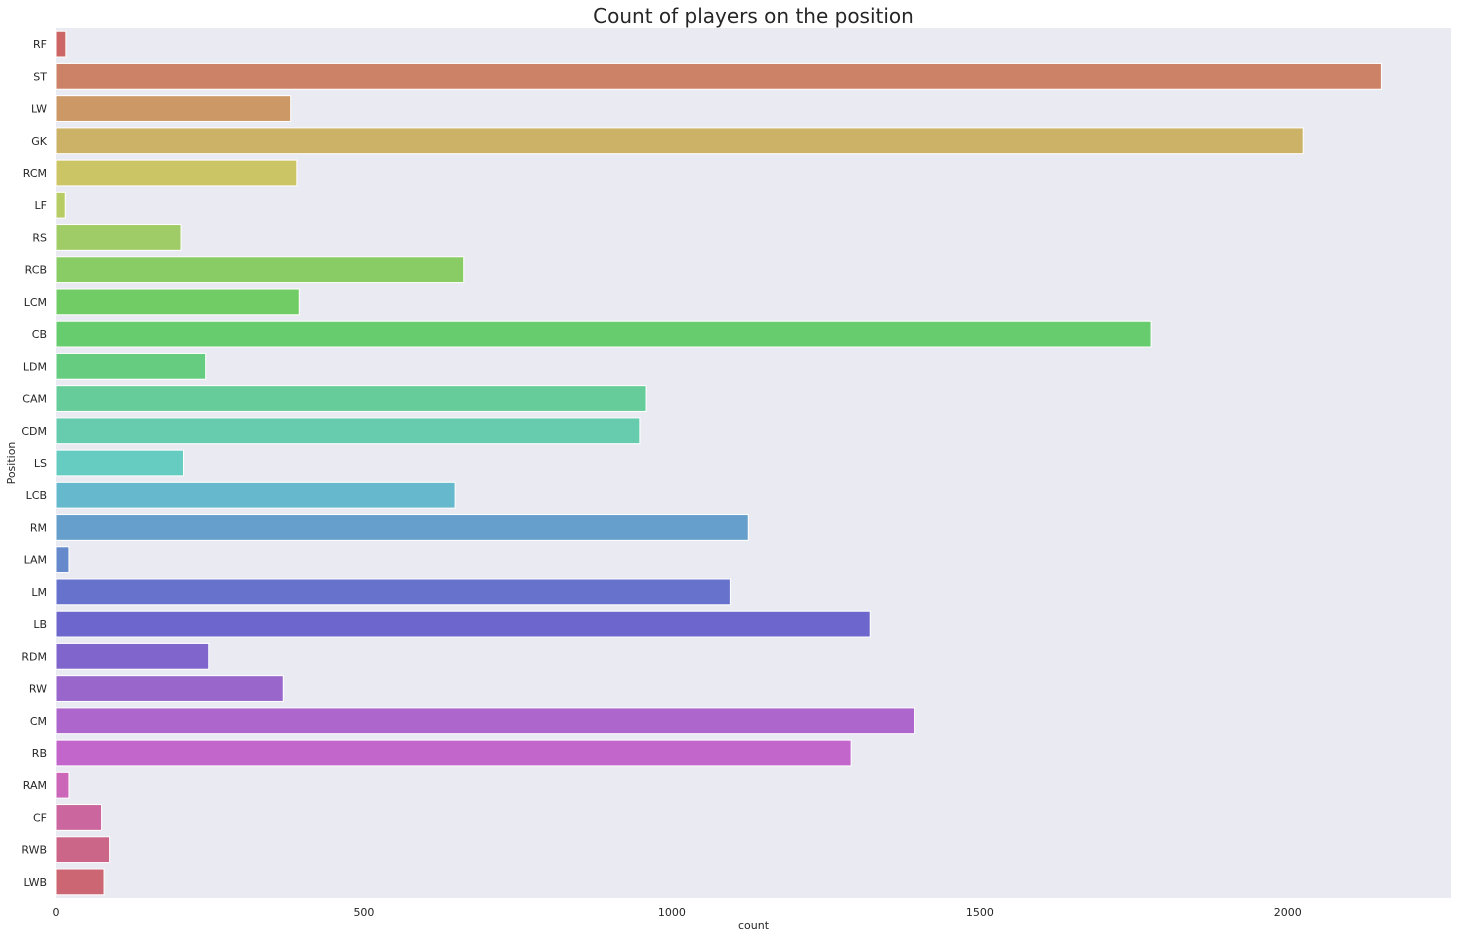  I want to click on bar-cdm, so click(348, 431).